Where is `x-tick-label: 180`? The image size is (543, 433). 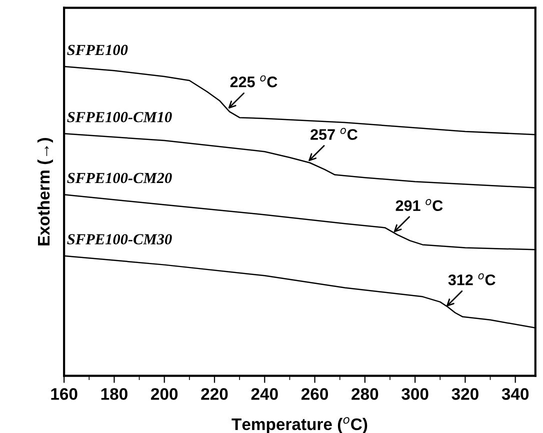
x-tick-label: 180 is located at coordinates (114, 394).